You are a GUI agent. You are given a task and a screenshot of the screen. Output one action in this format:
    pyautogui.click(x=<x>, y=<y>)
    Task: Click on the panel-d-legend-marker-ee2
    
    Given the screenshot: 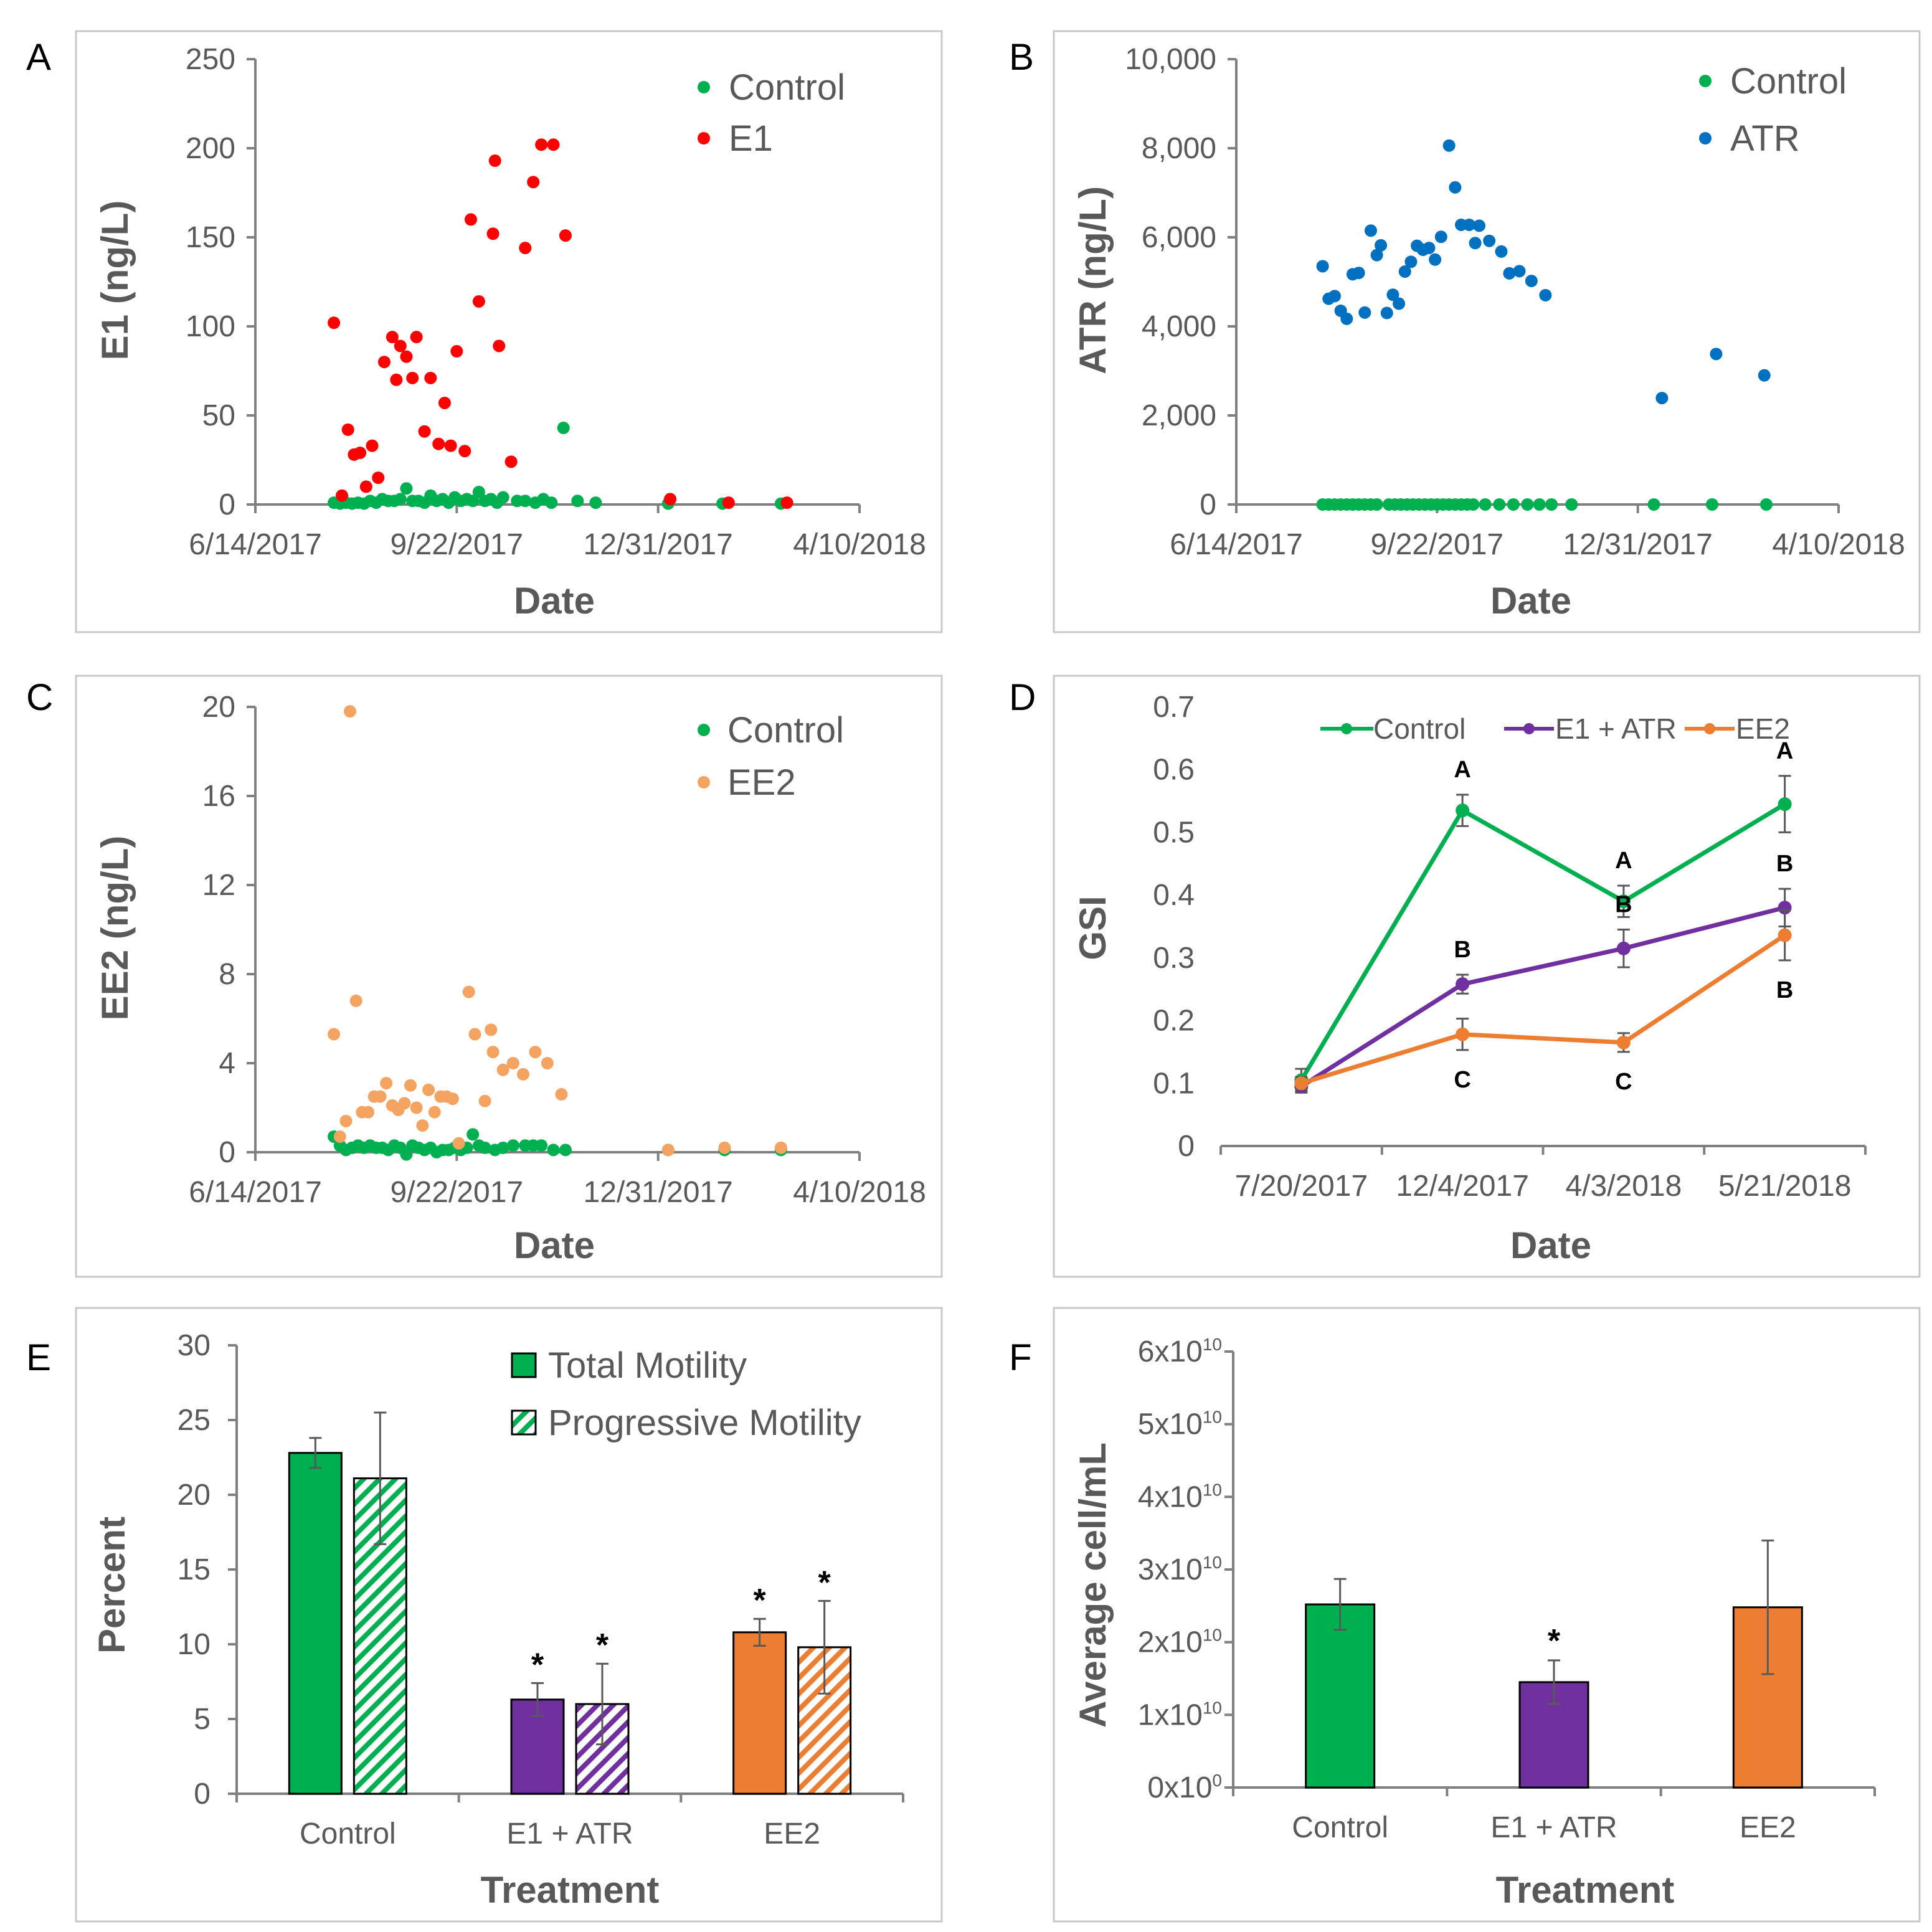 What is the action you would take?
    pyautogui.click(x=1710, y=729)
    